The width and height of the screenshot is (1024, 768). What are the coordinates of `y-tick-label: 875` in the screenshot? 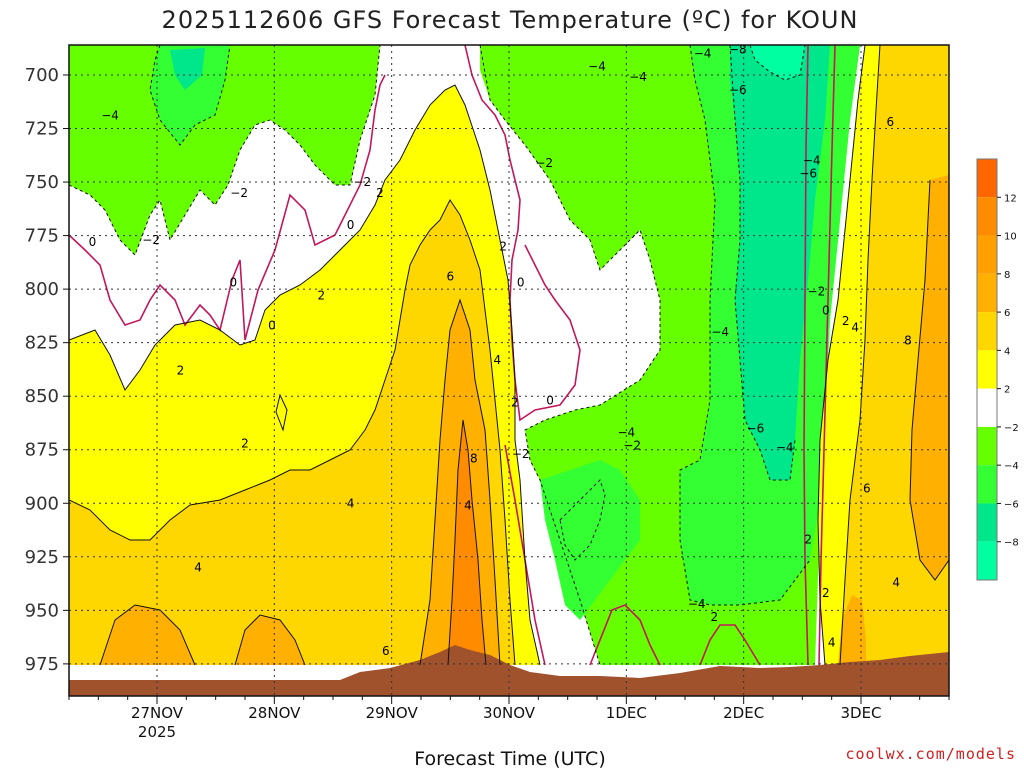 It's located at (42, 450).